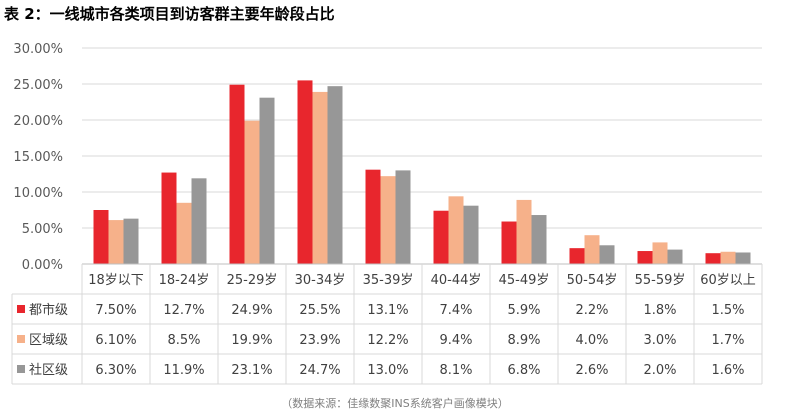  What do you see at coordinates (455, 370) in the screenshot?
I see `data-label: 8.1%` at bounding box center [455, 370].